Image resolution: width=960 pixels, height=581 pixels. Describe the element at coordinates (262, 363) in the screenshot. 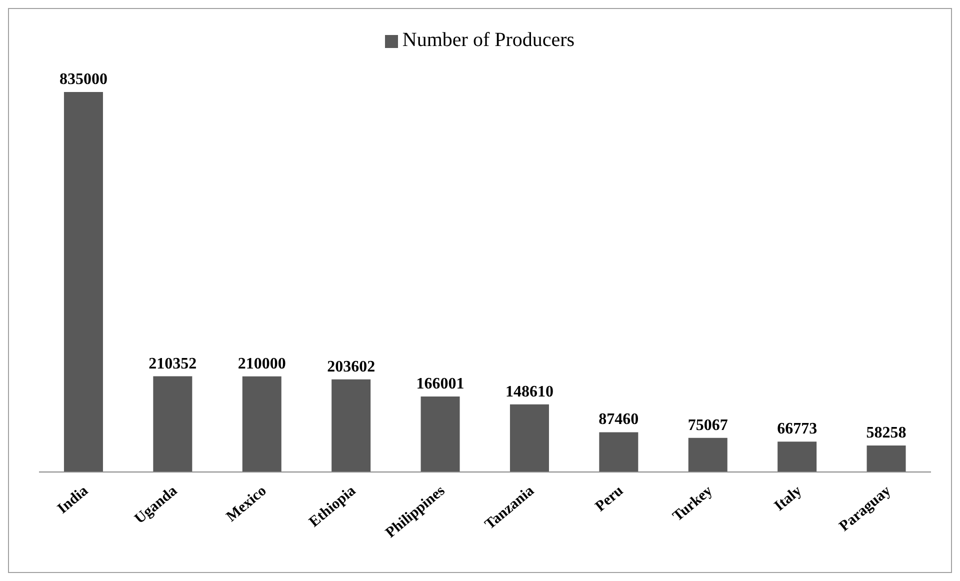

I see `data-label: 210000` at that location.